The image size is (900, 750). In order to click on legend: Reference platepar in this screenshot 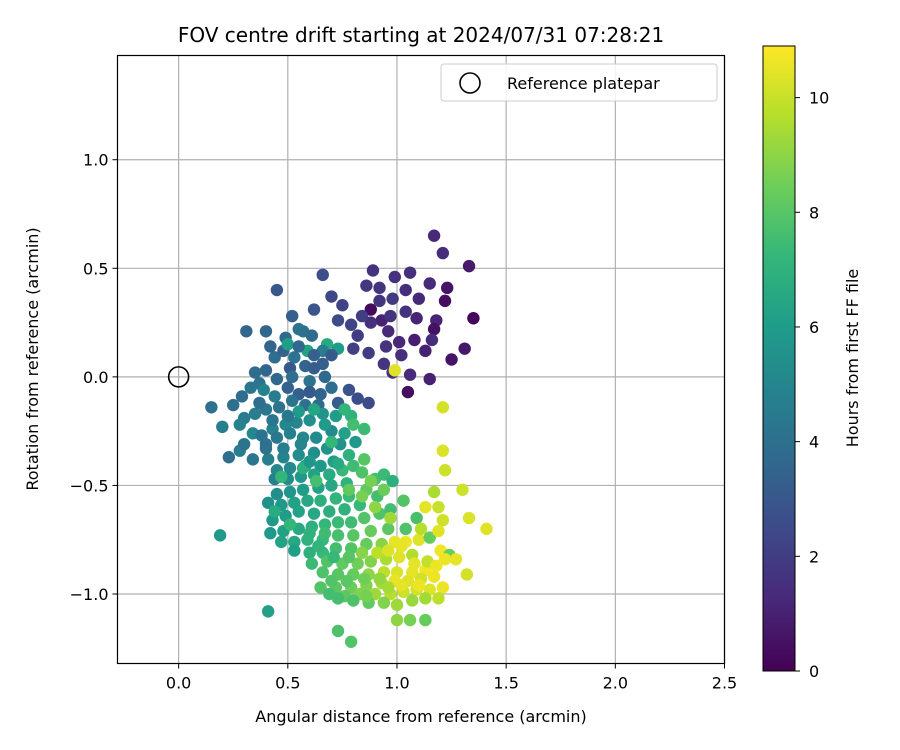, I will do `click(579, 82)`.